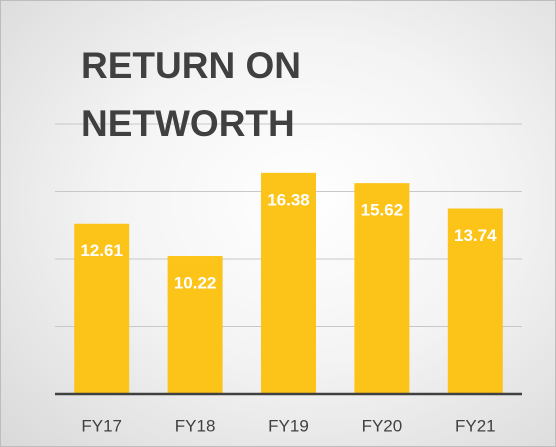 This screenshot has width=556, height=447. I want to click on x-tick-label: FY21, so click(475, 425).